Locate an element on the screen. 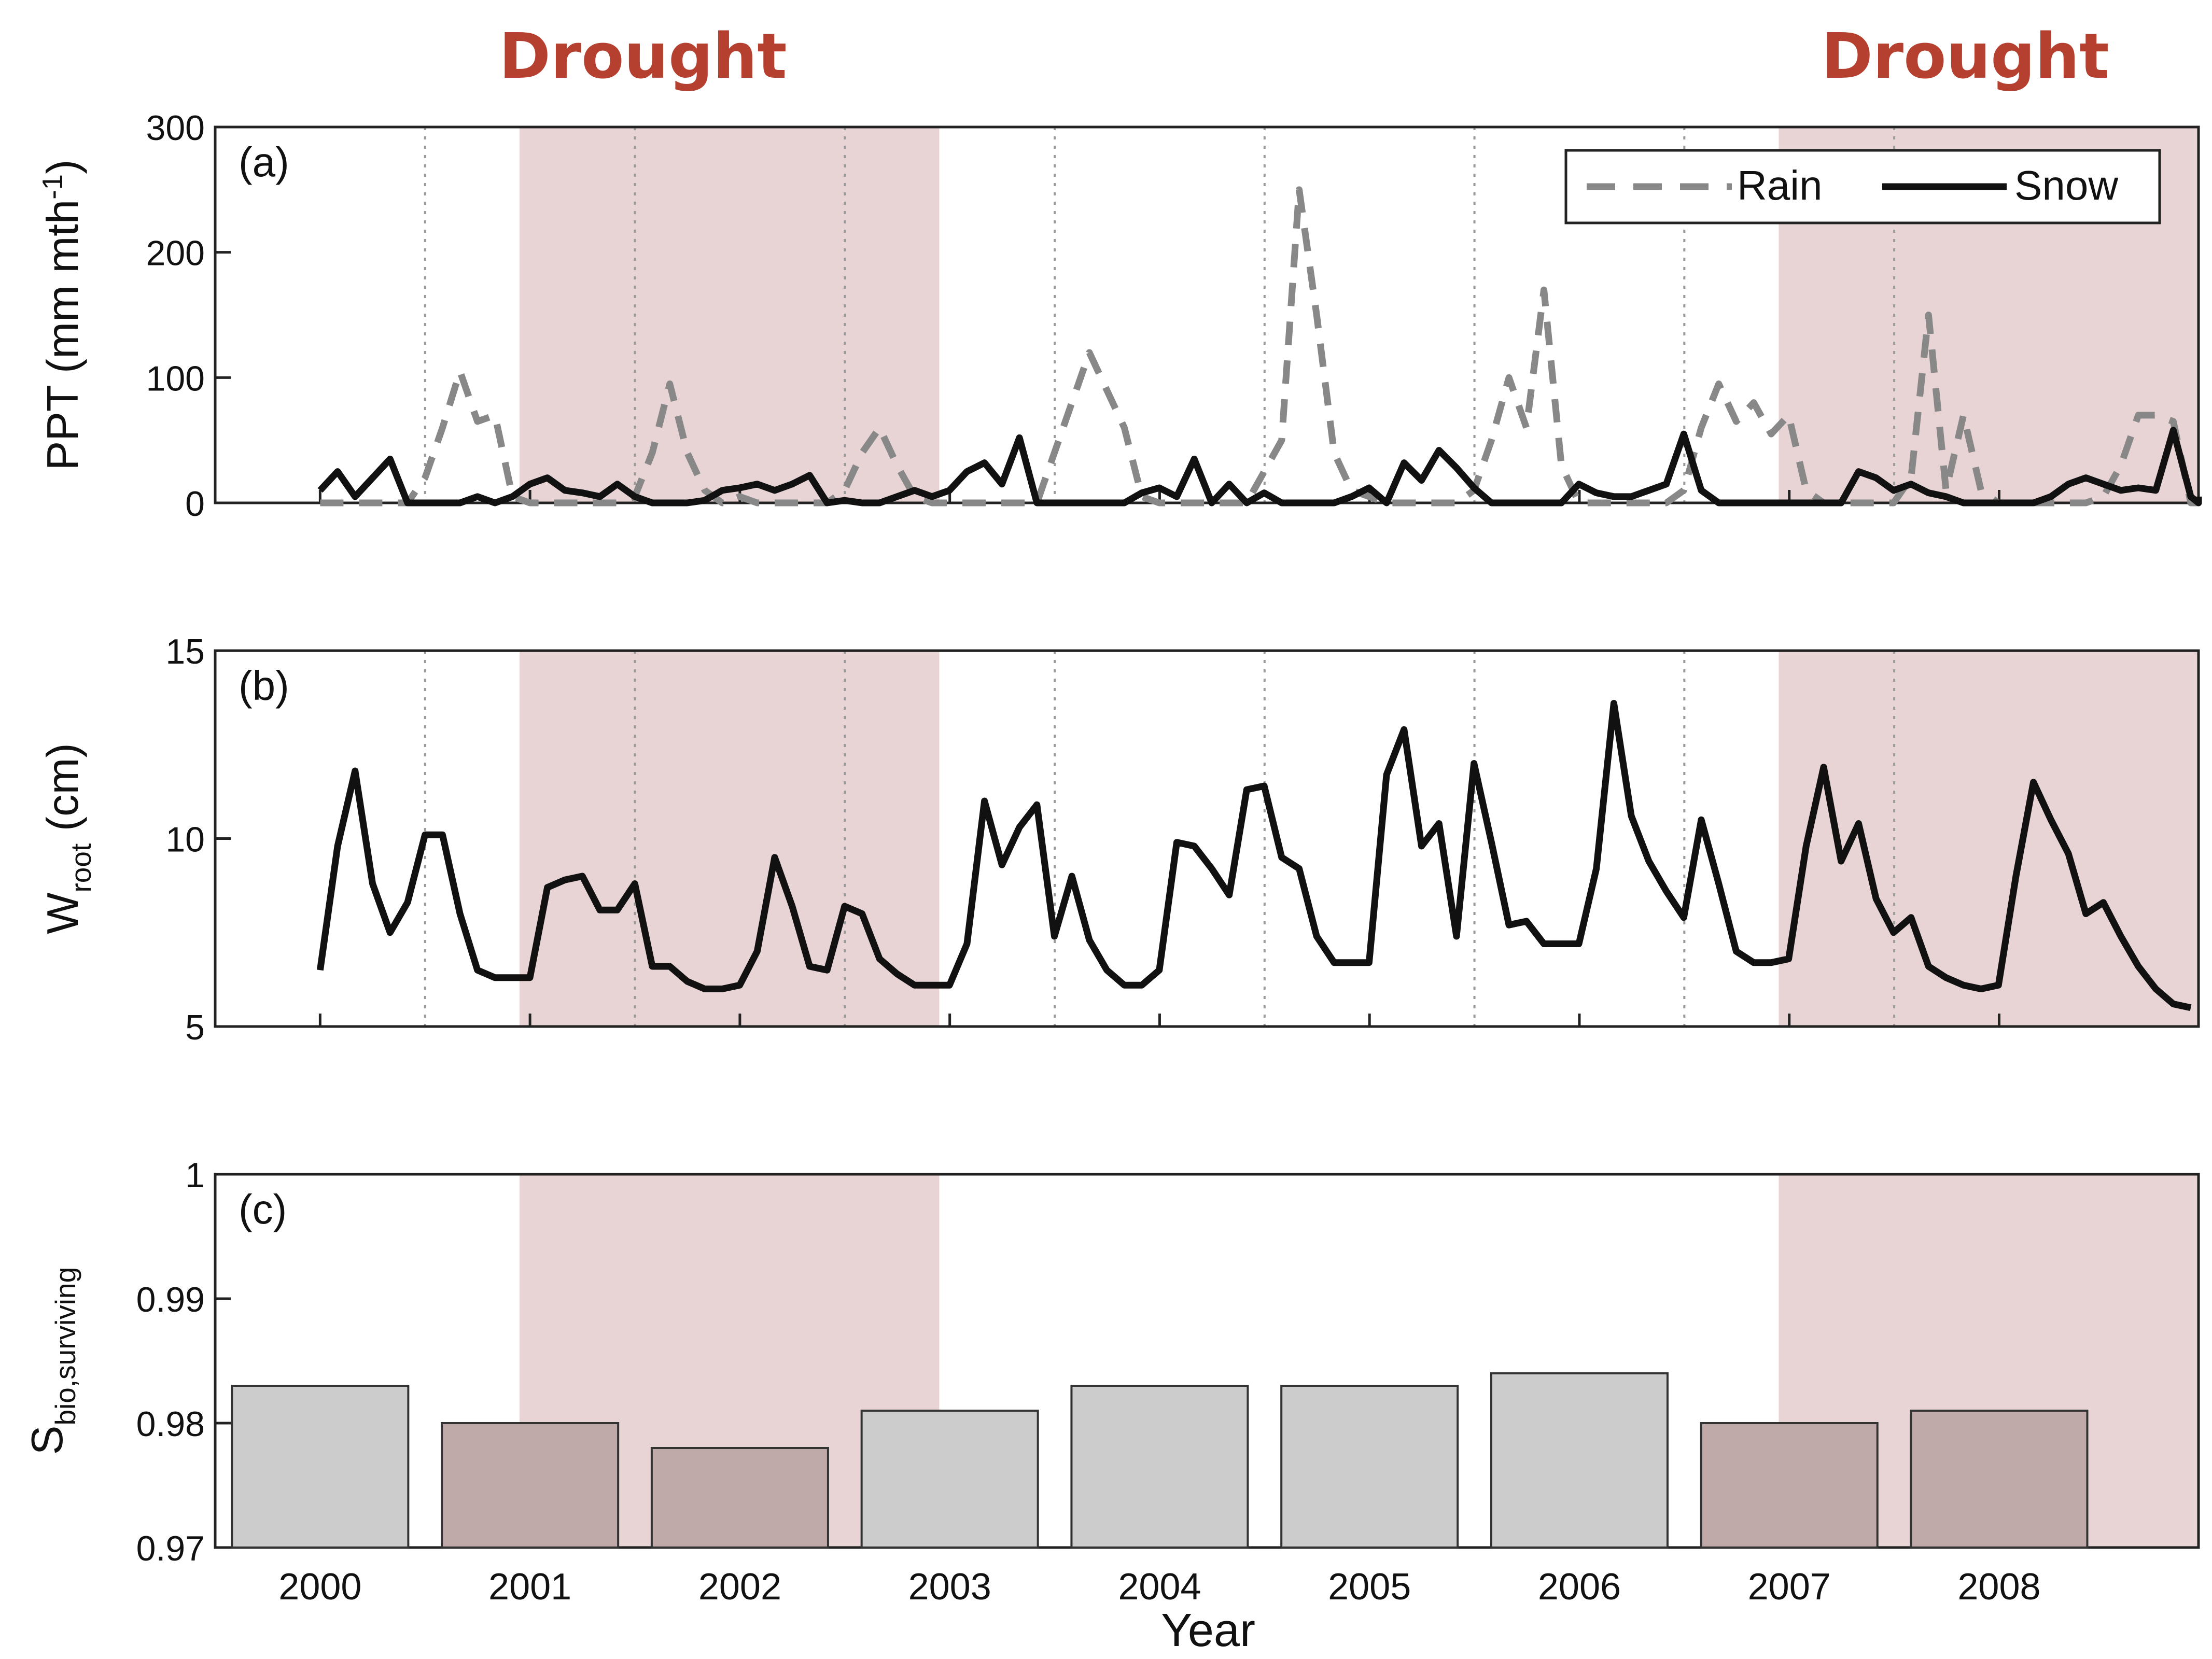 The image size is (2212, 1659). legend-box is located at coordinates (1862, 186).